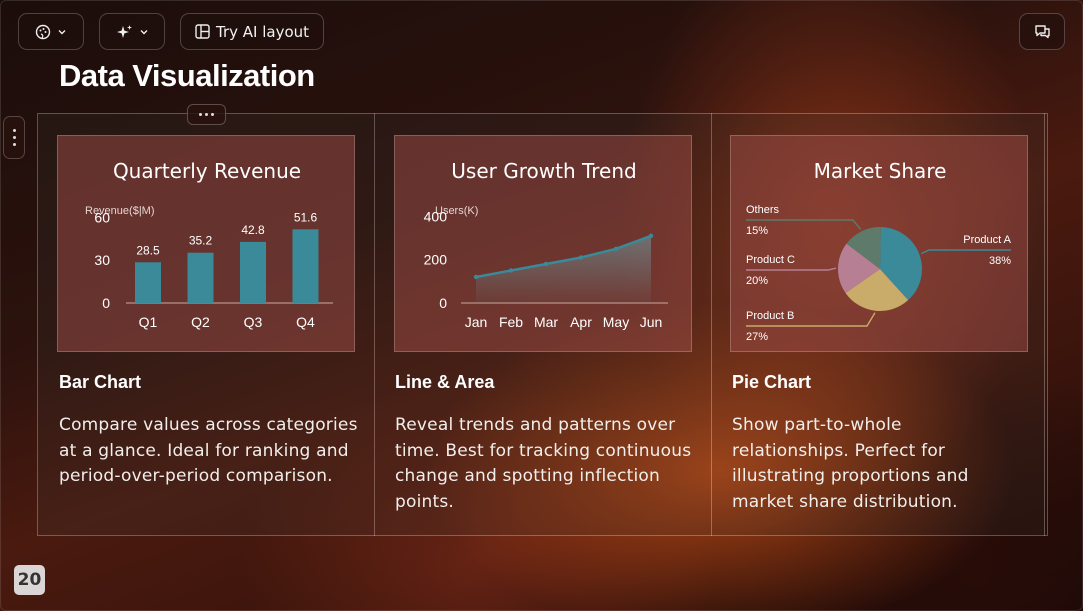 The width and height of the screenshot is (1083, 611). I want to click on x-tick-label: Feb, so click(511, 322).